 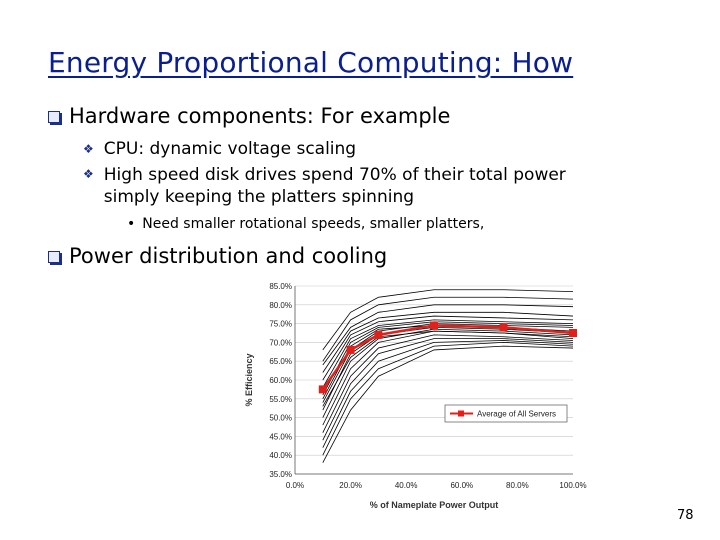 What do you see at coordinates (517, 485) in the screenshot?
I see `x-tick-label: 80.0%` at bounding box center [517, 485].